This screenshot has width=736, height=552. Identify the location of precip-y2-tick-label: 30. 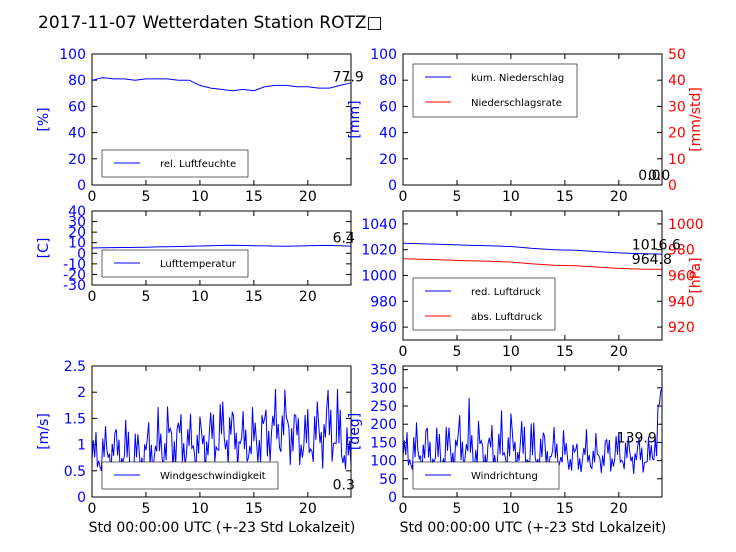
(677, 107).